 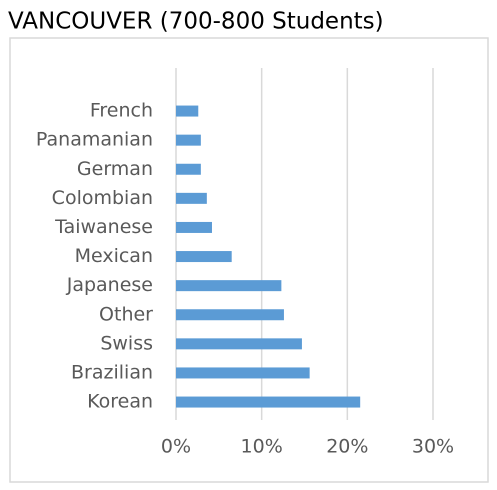 What do you see at coordinates (109, 285) in the screenshot?
I see `y-tick-label: Japanese` at bounding box center [109, 285].